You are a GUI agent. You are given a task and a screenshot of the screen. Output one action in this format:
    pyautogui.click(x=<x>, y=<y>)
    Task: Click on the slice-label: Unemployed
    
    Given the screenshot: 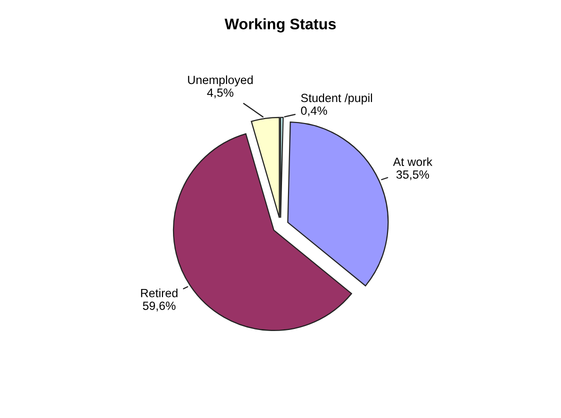 What is the action you would take?
    pyautogui.click(x=220, y=80)
    